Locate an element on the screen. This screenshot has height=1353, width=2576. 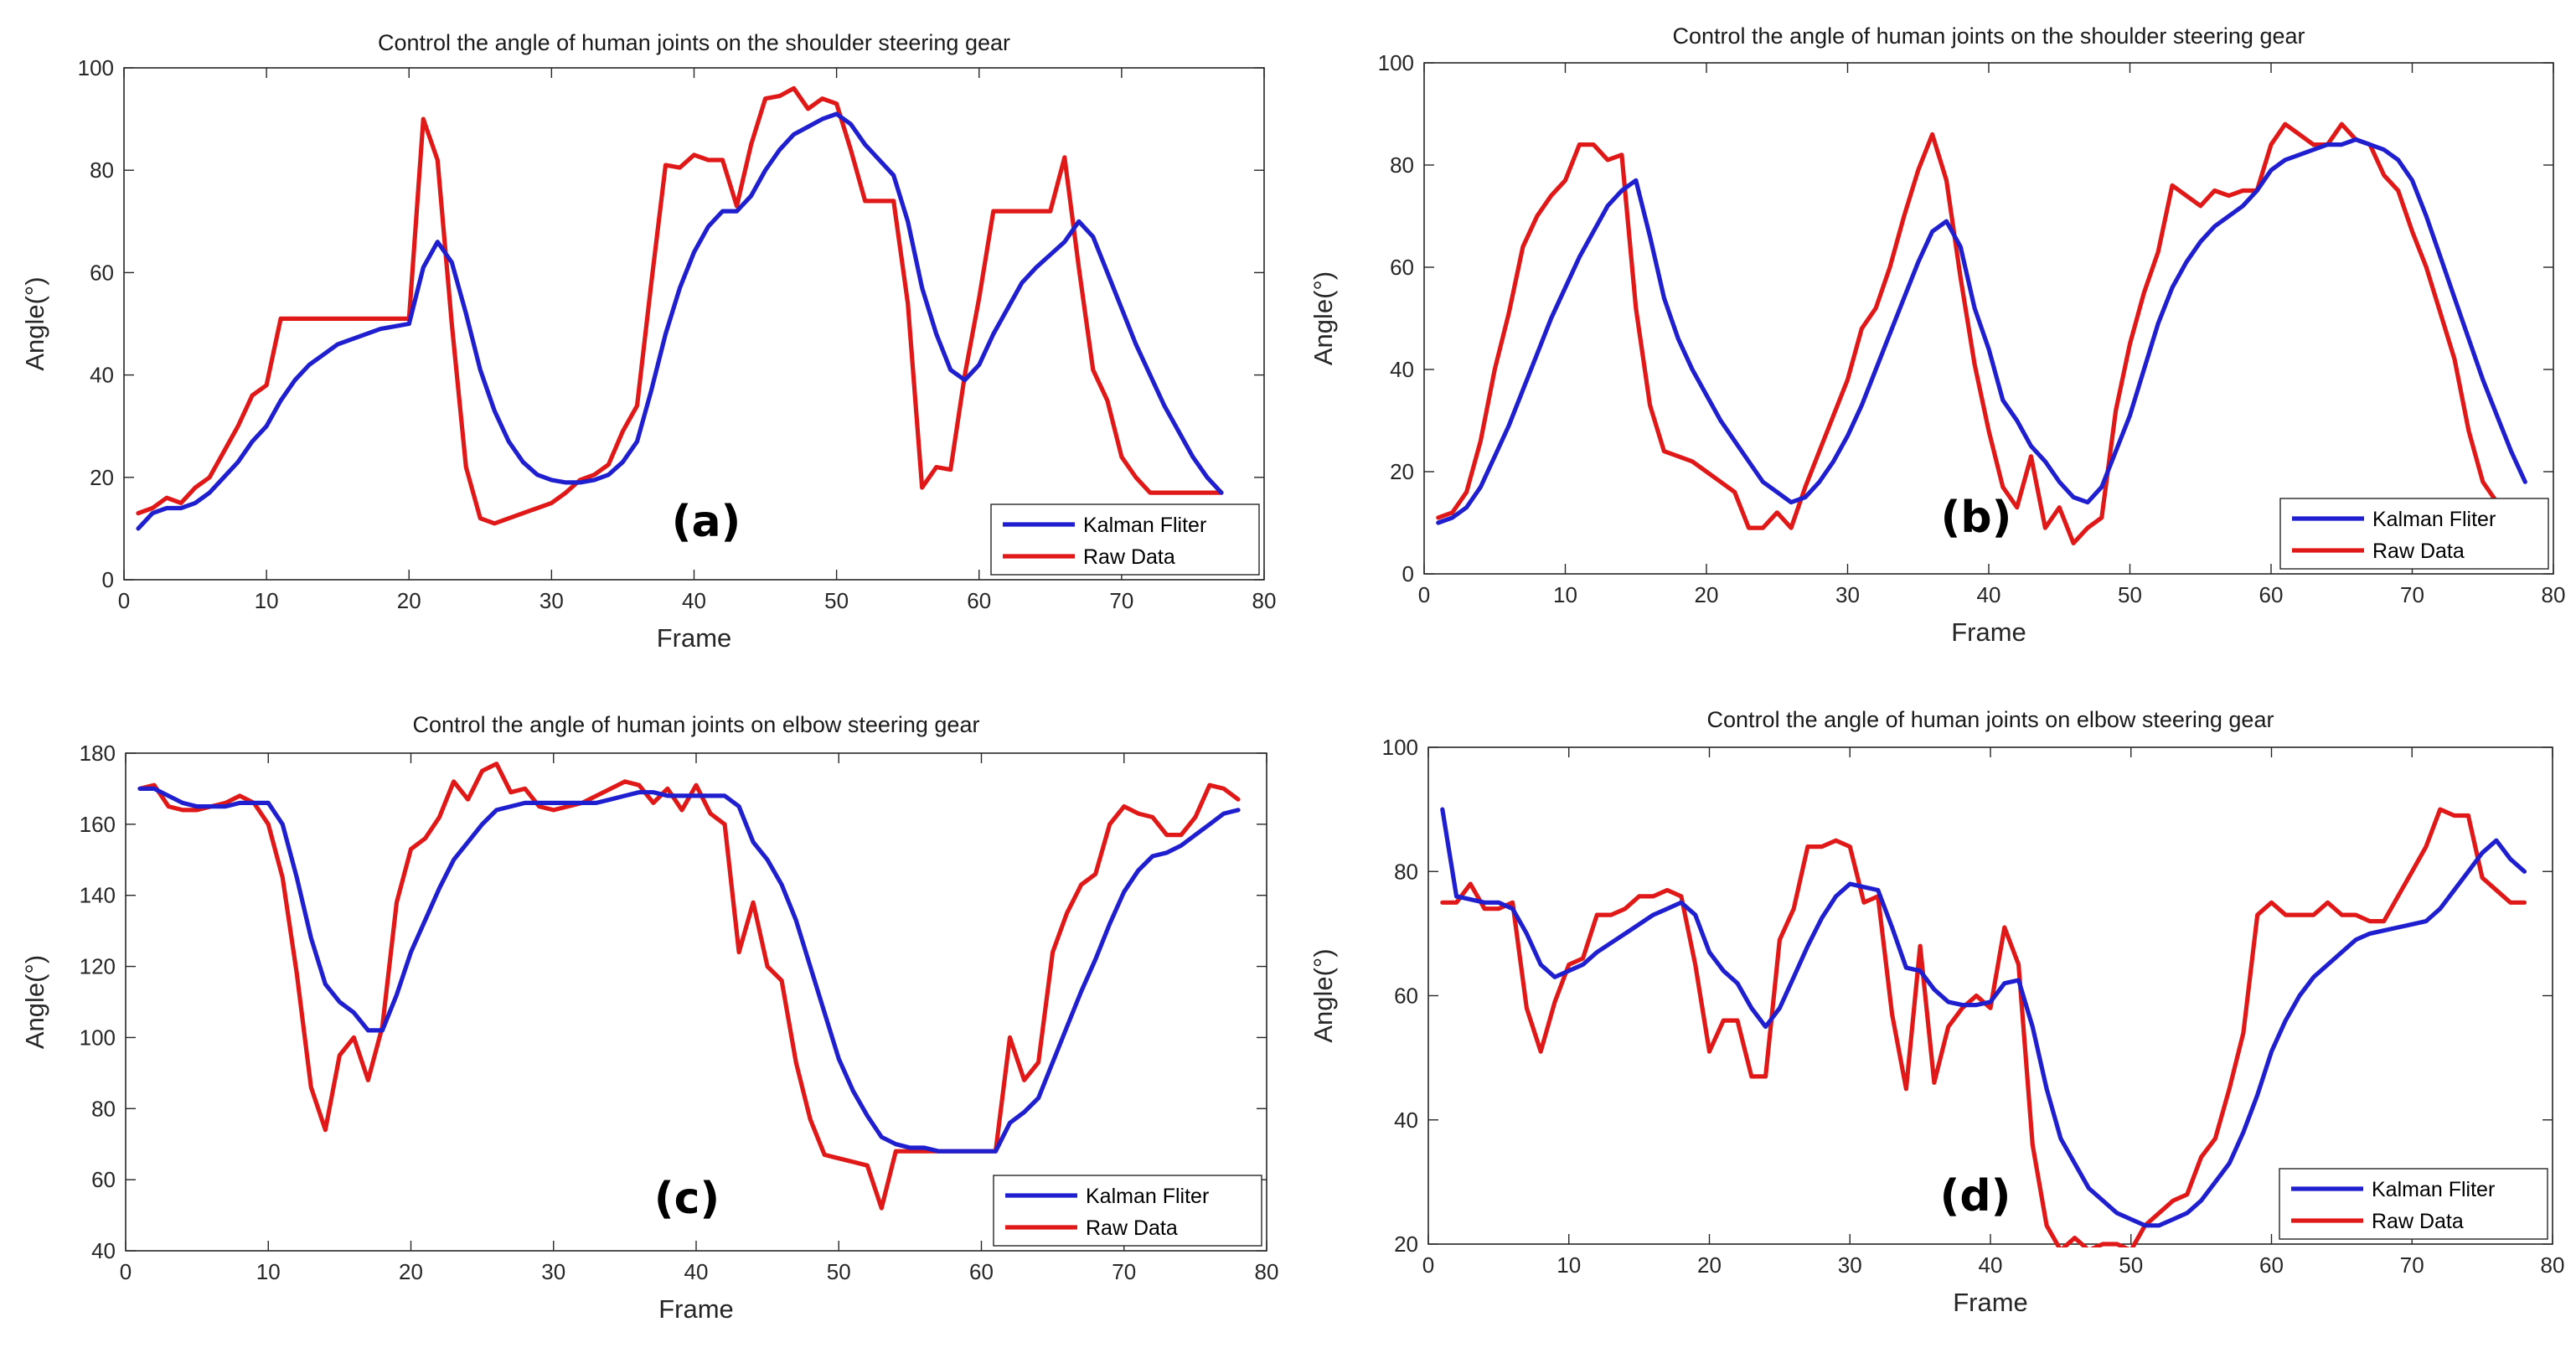
y-tick-label: 140 is located at coordinates (98, 895).